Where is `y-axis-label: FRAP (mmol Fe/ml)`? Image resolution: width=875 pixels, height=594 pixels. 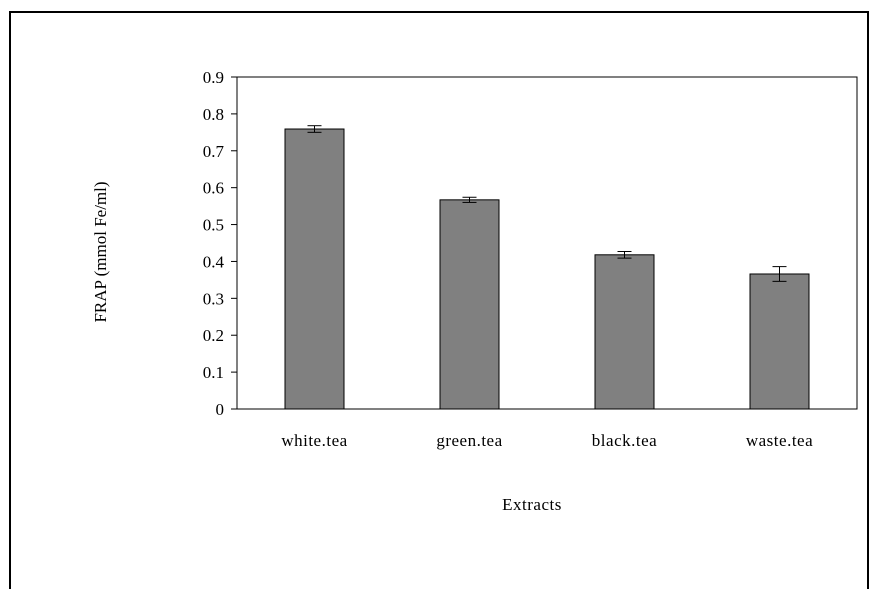 y-axis-label: FRAP (mmol Fe/ml) is located at coordinates (100, 251).